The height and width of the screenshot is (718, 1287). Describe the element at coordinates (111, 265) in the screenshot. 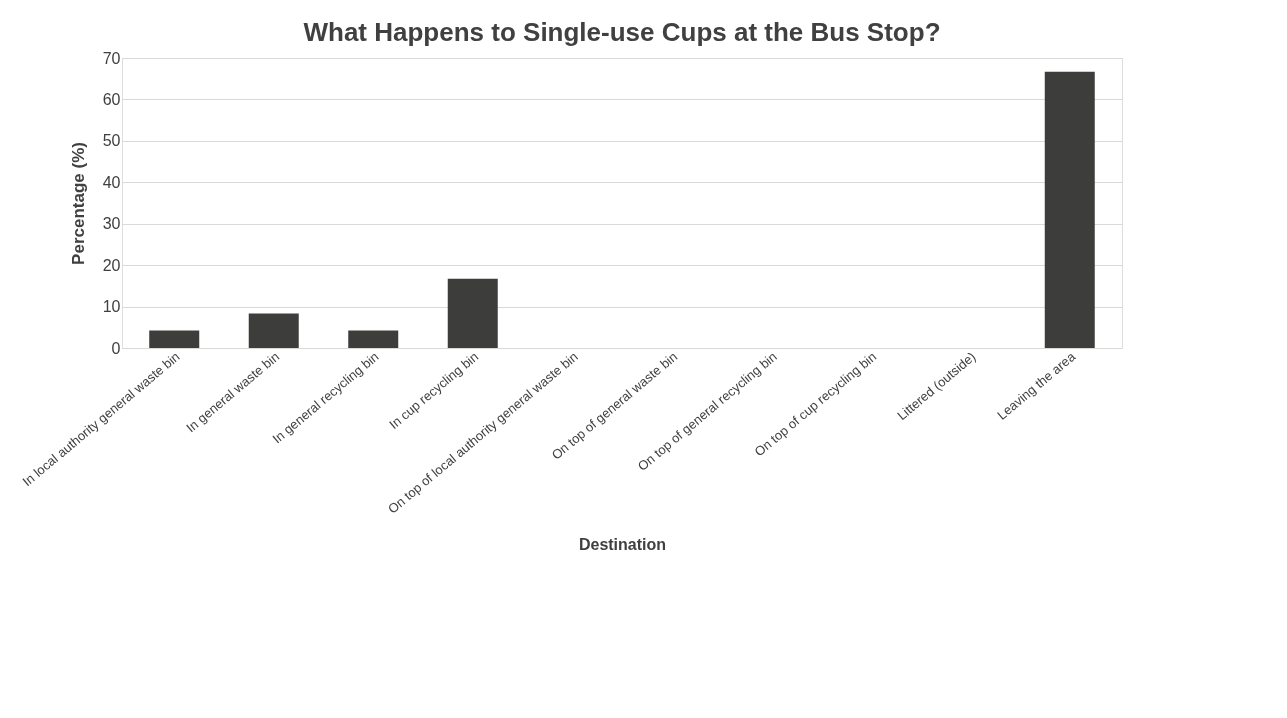

I see `y-tick-label: 20` at that location.